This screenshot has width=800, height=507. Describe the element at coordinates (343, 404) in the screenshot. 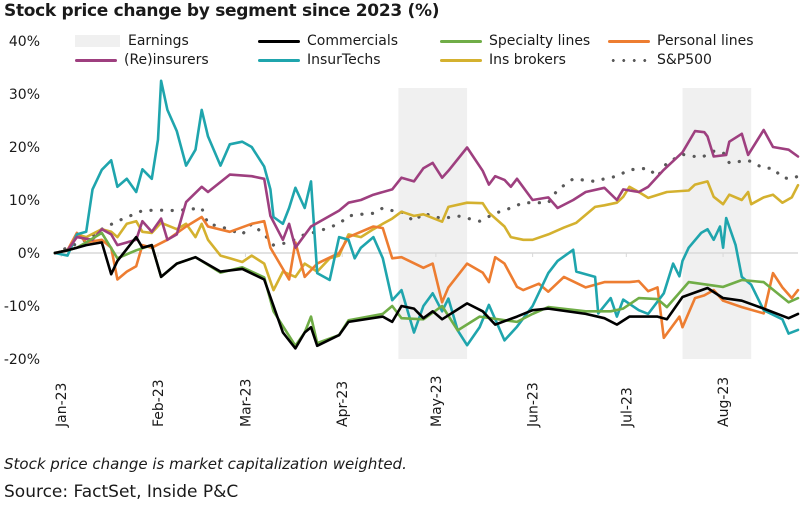

I see `x-tick-label: Apr-23` at that location.